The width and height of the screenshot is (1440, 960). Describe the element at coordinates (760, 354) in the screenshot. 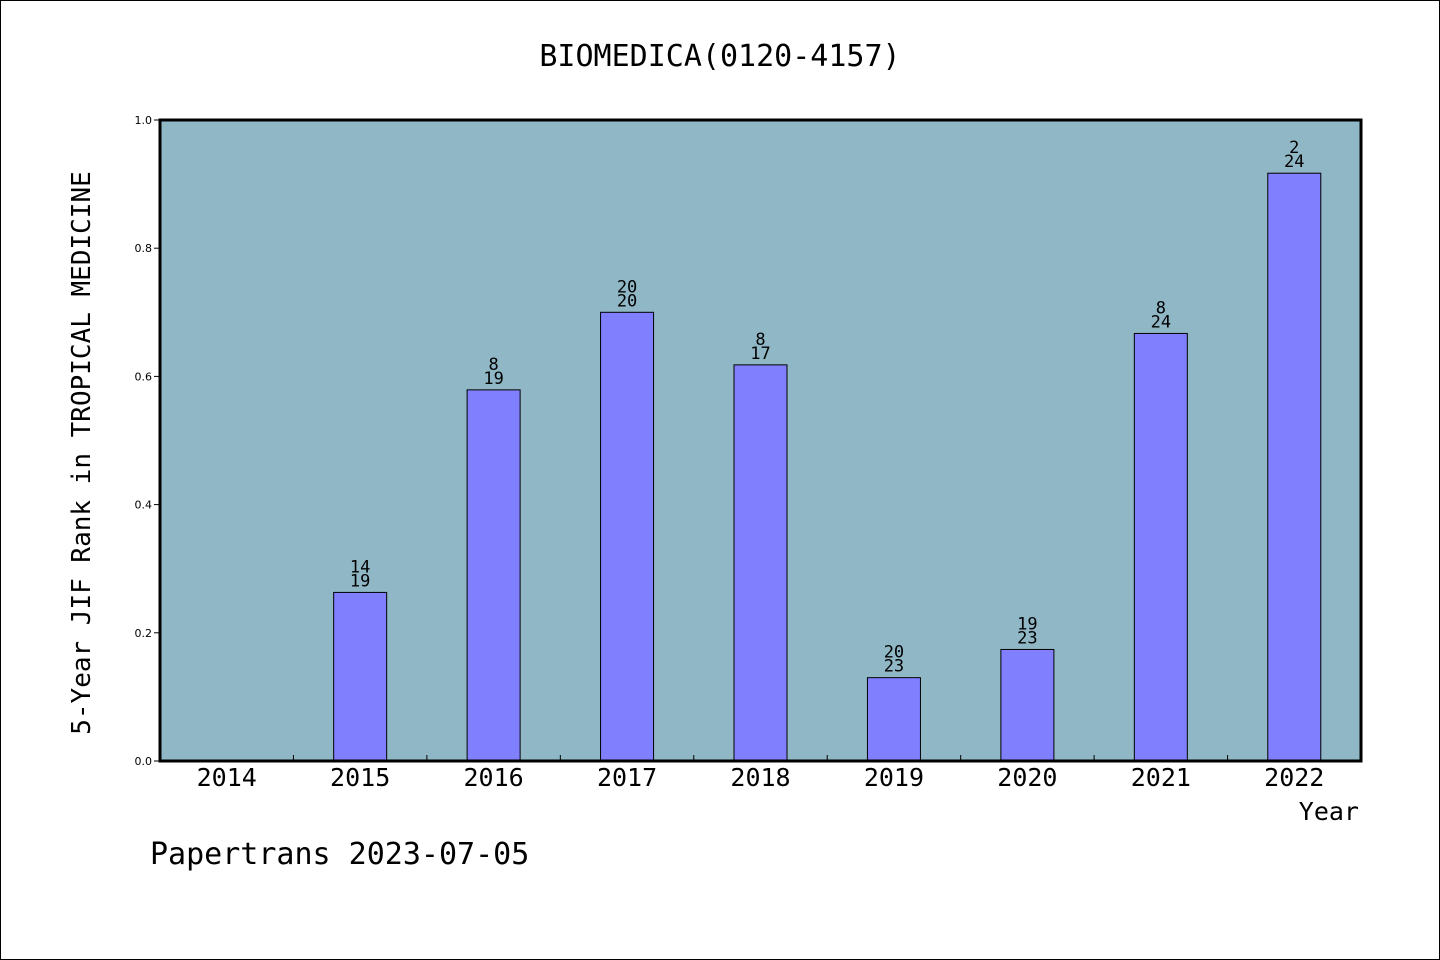

I see `total-label: 17` at that location.